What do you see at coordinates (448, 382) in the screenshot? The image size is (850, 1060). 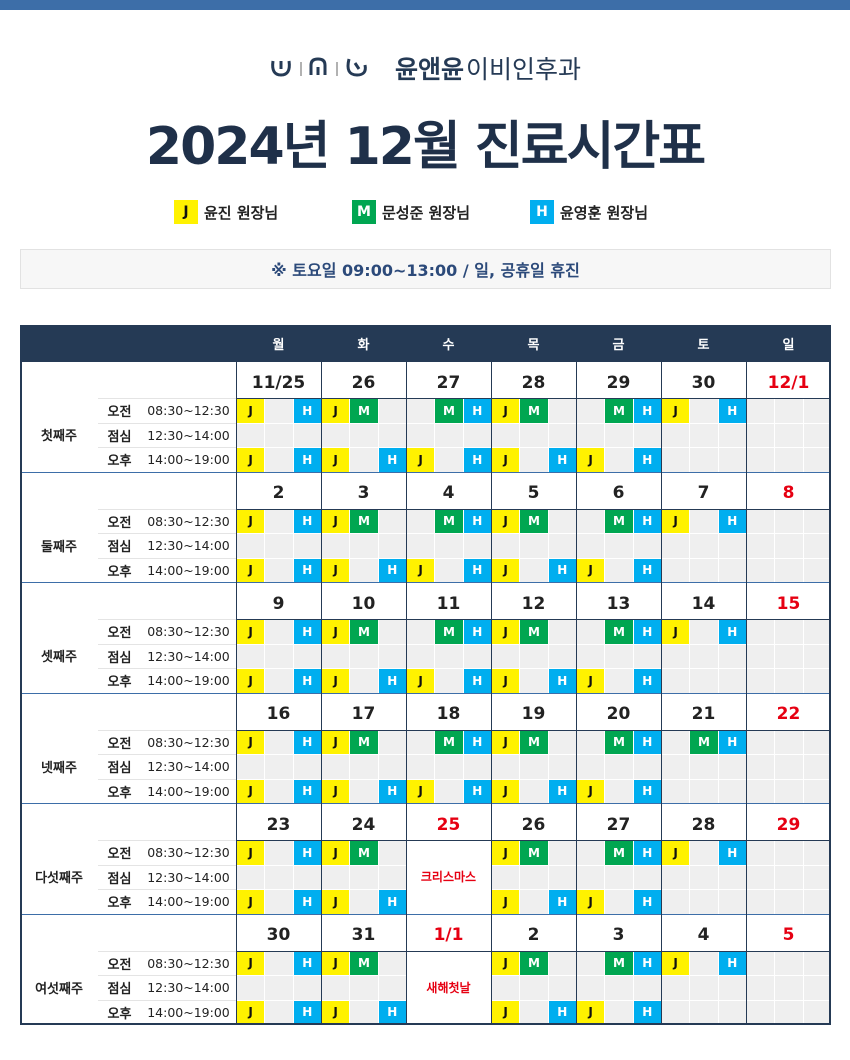 I see `date: 27` at bounding box center [448, 382].